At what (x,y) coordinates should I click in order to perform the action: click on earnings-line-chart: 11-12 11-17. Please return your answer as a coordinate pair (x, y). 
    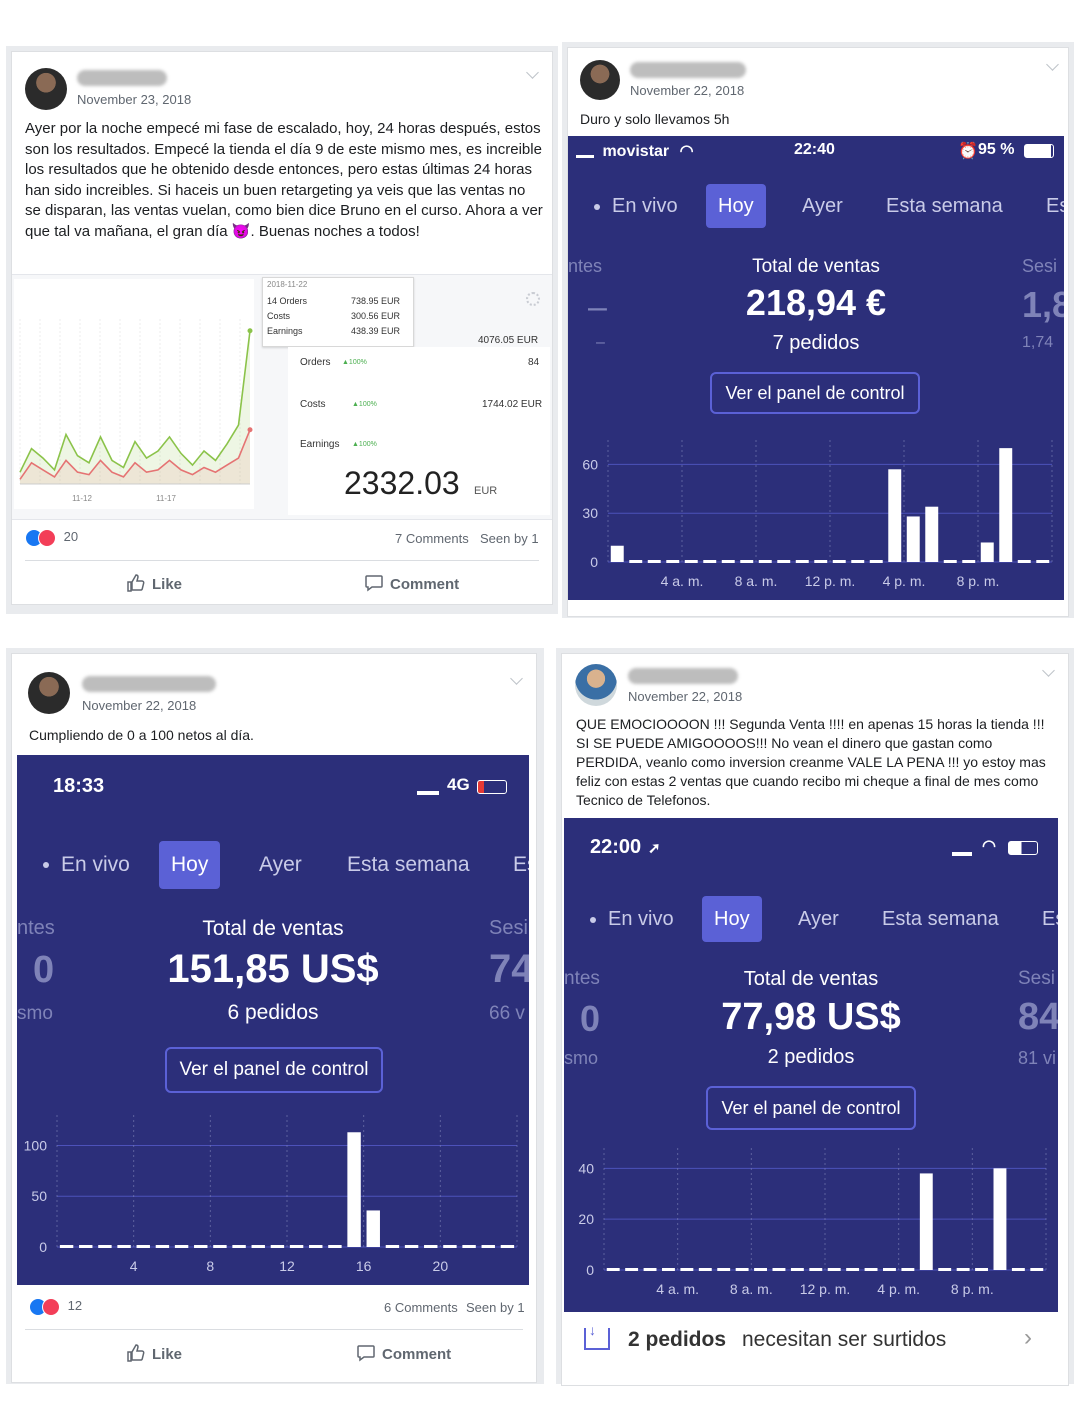
    Looking at the image, I should click on (134, 394).